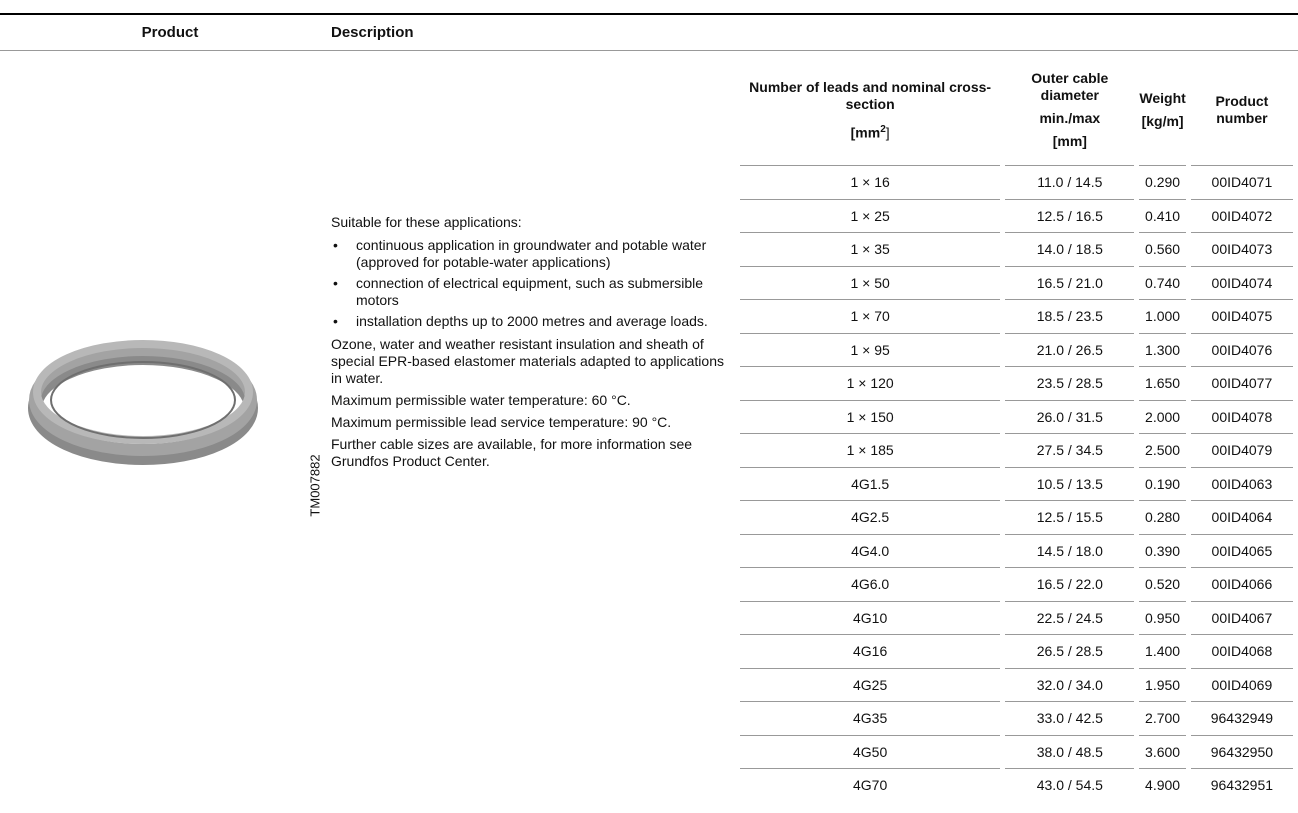 This screenshot has width=1298, height=813. Describe the element at coordinates (1162, 550) in the screenshot. I see `cell: 0.390` at that location.